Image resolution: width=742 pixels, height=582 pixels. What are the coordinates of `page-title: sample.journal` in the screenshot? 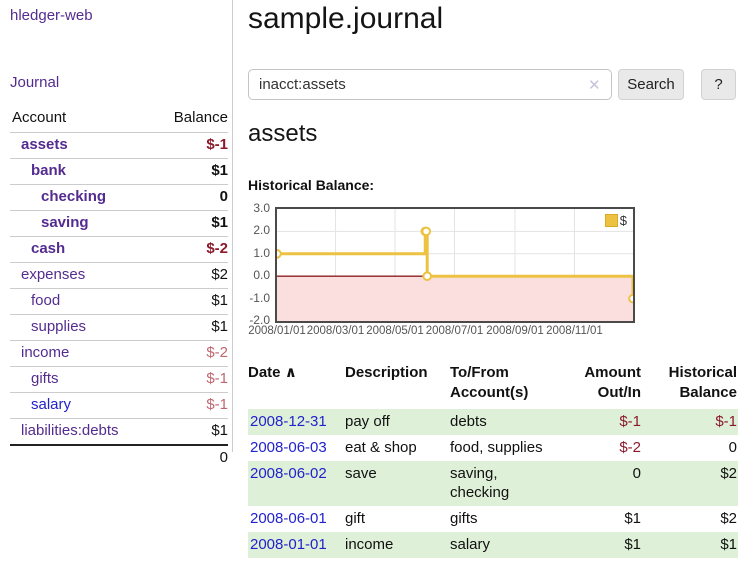 It's located at (346, 18).